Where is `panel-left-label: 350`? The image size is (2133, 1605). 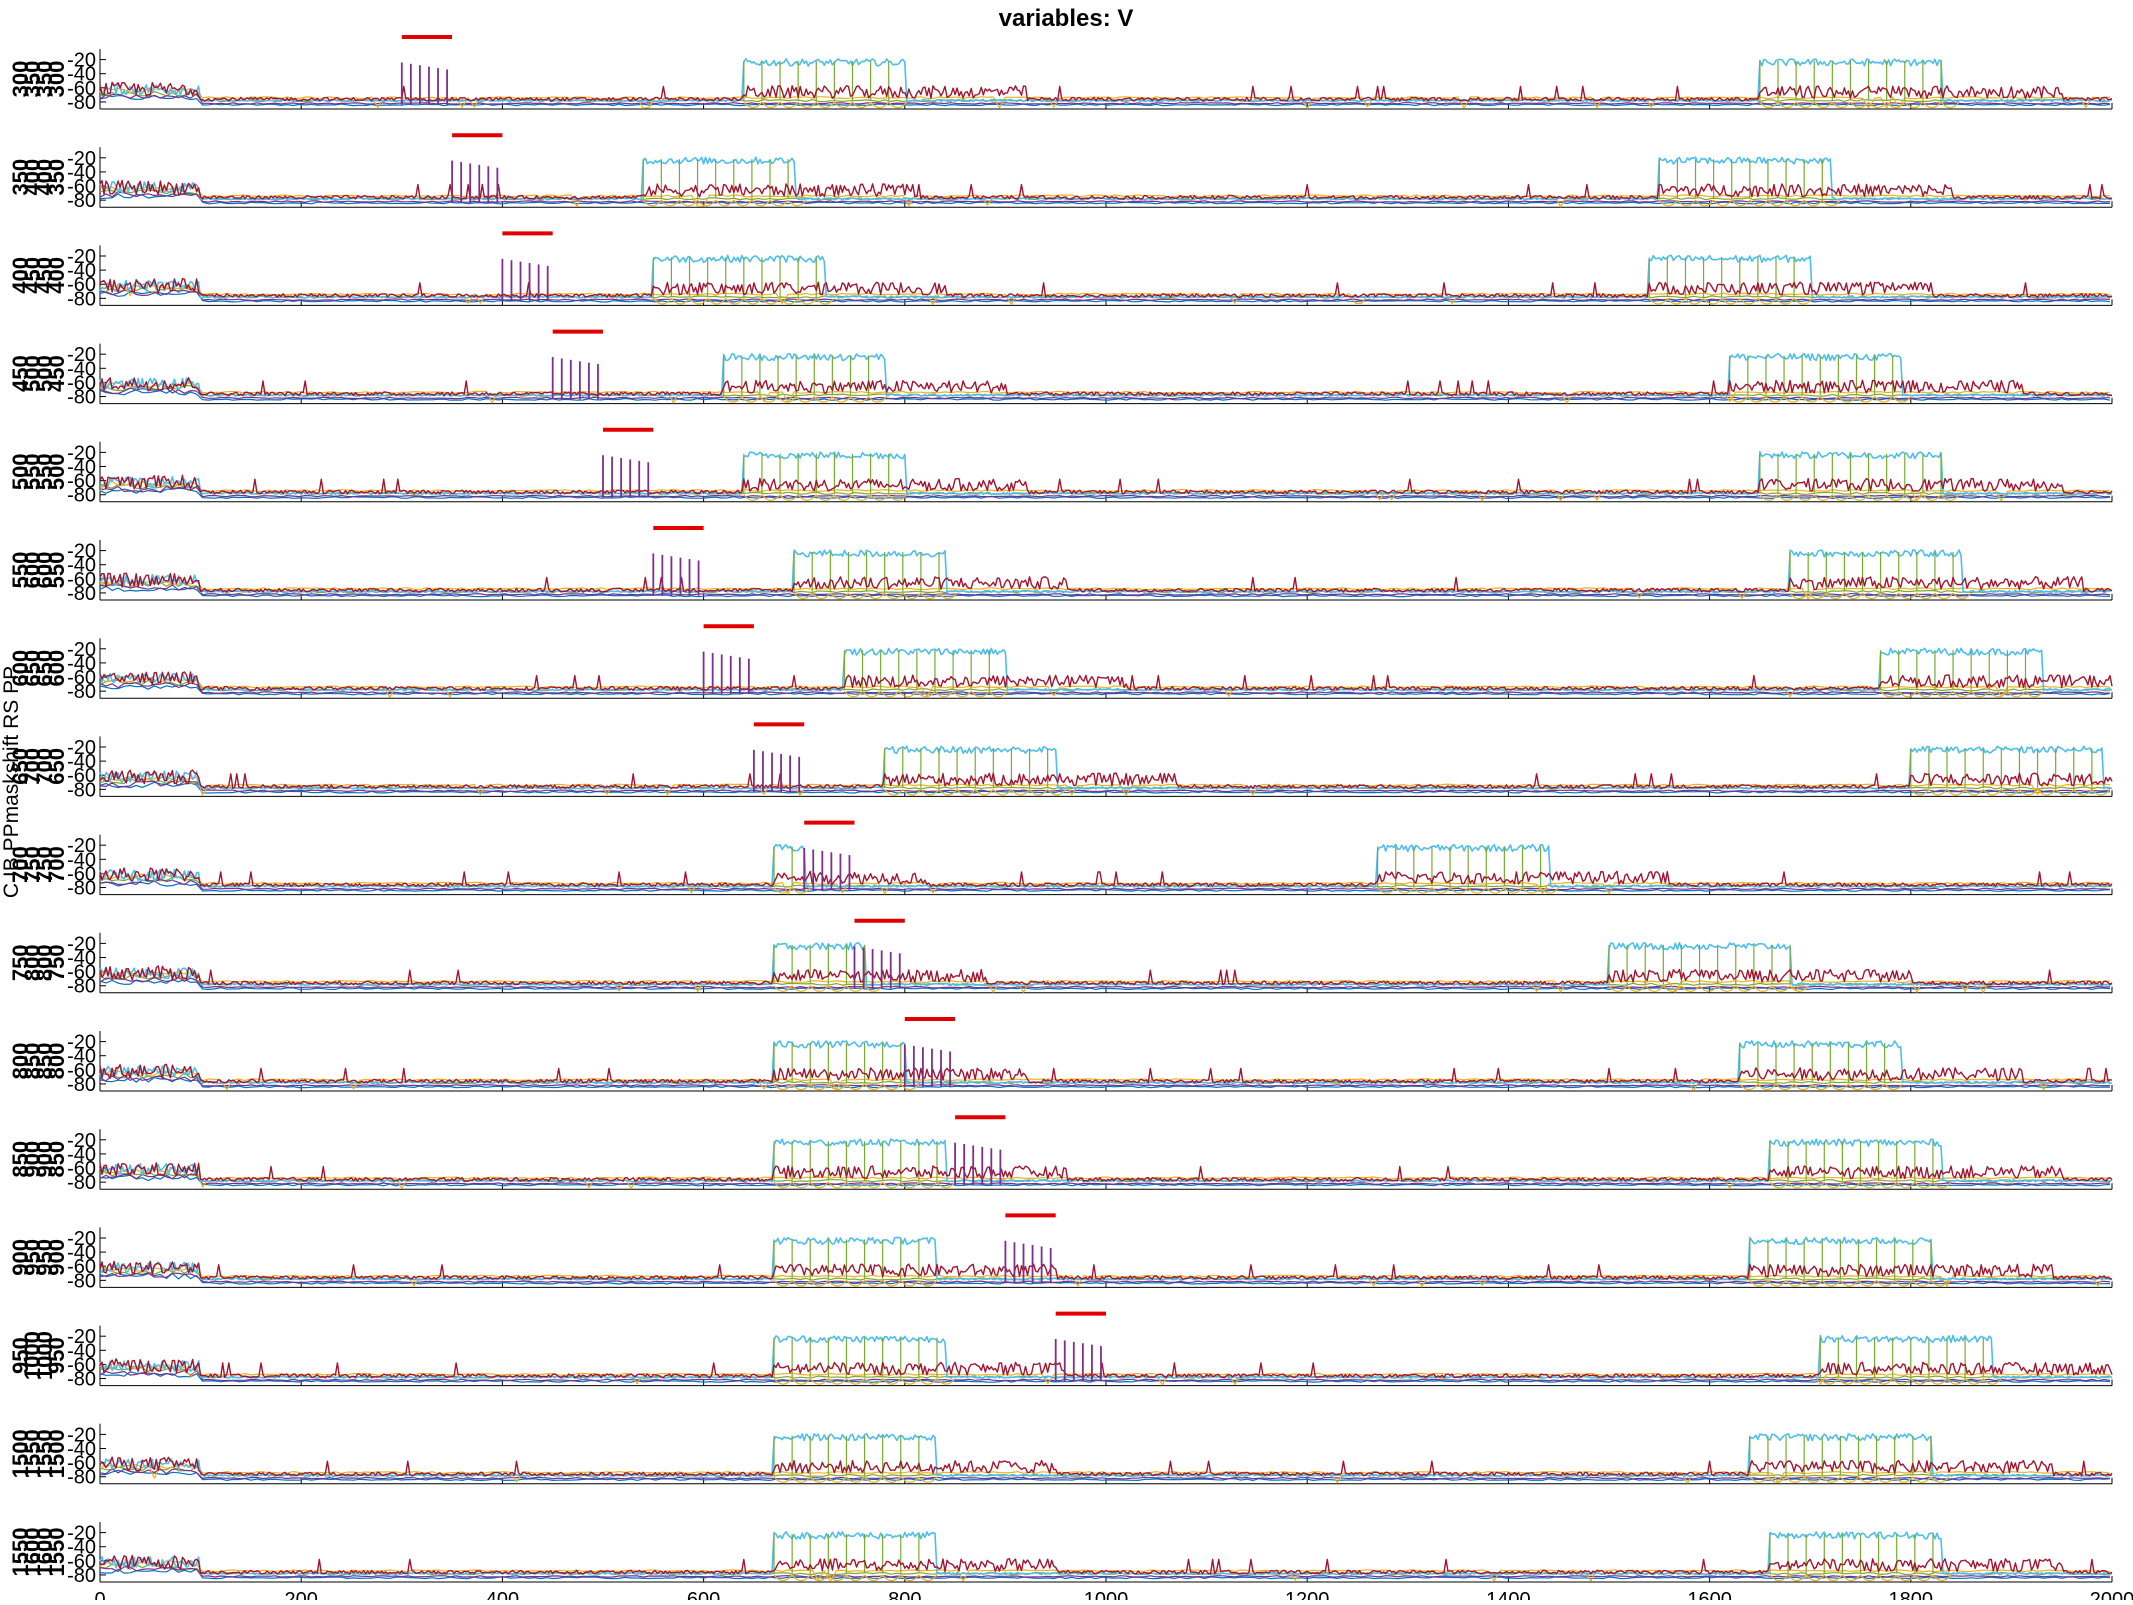
panel-left-label: 350 is located at coordinates (32, 79).